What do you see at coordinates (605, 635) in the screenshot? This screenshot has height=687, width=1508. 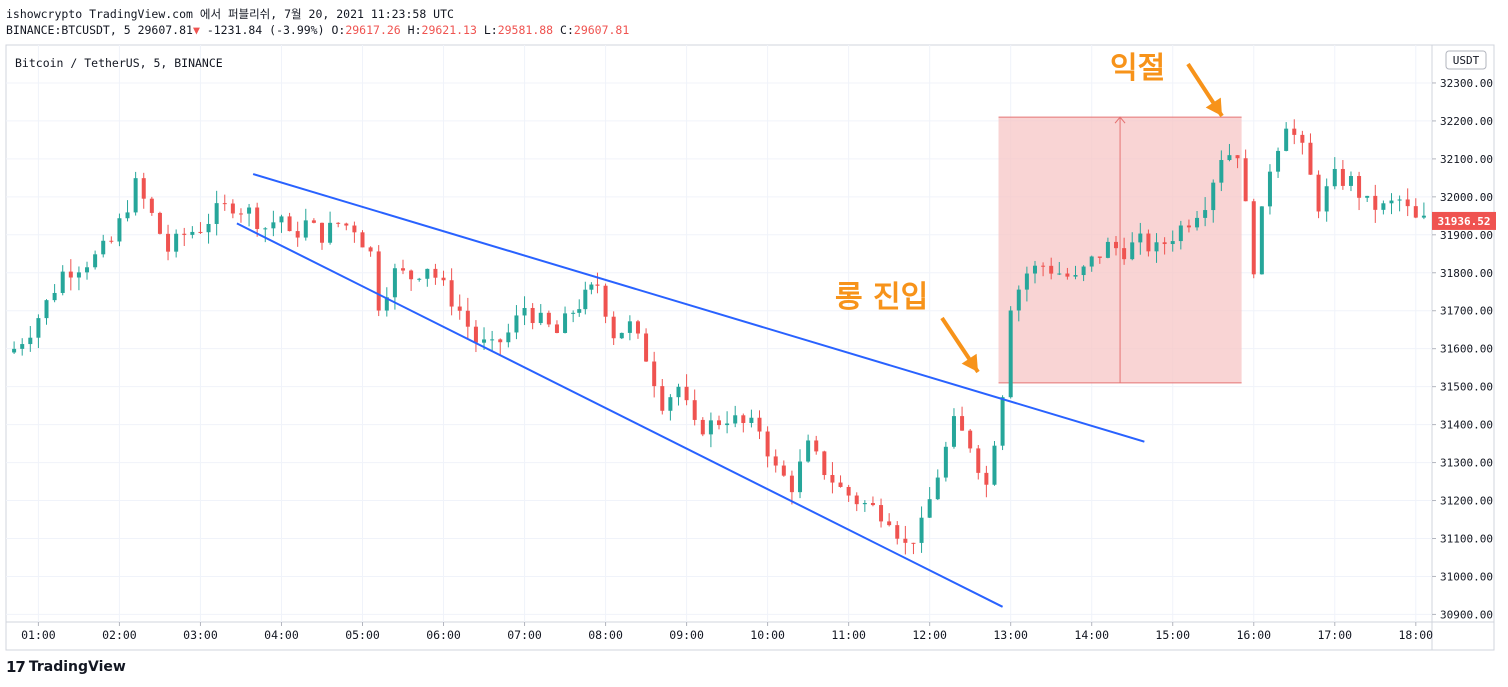 I see `x-tick-label: 08:00` at bounding box center [605, 635].